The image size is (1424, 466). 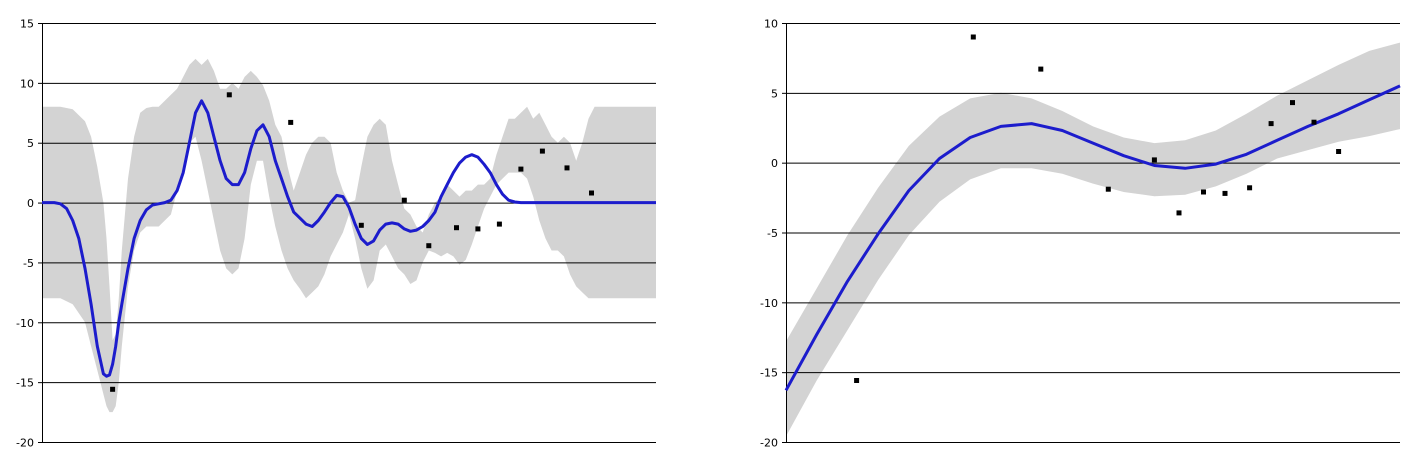 What do you see at coordinates (27, 24) in the screenshot?
I see `y-tick-label: 15` at bounding box center [27, 24].